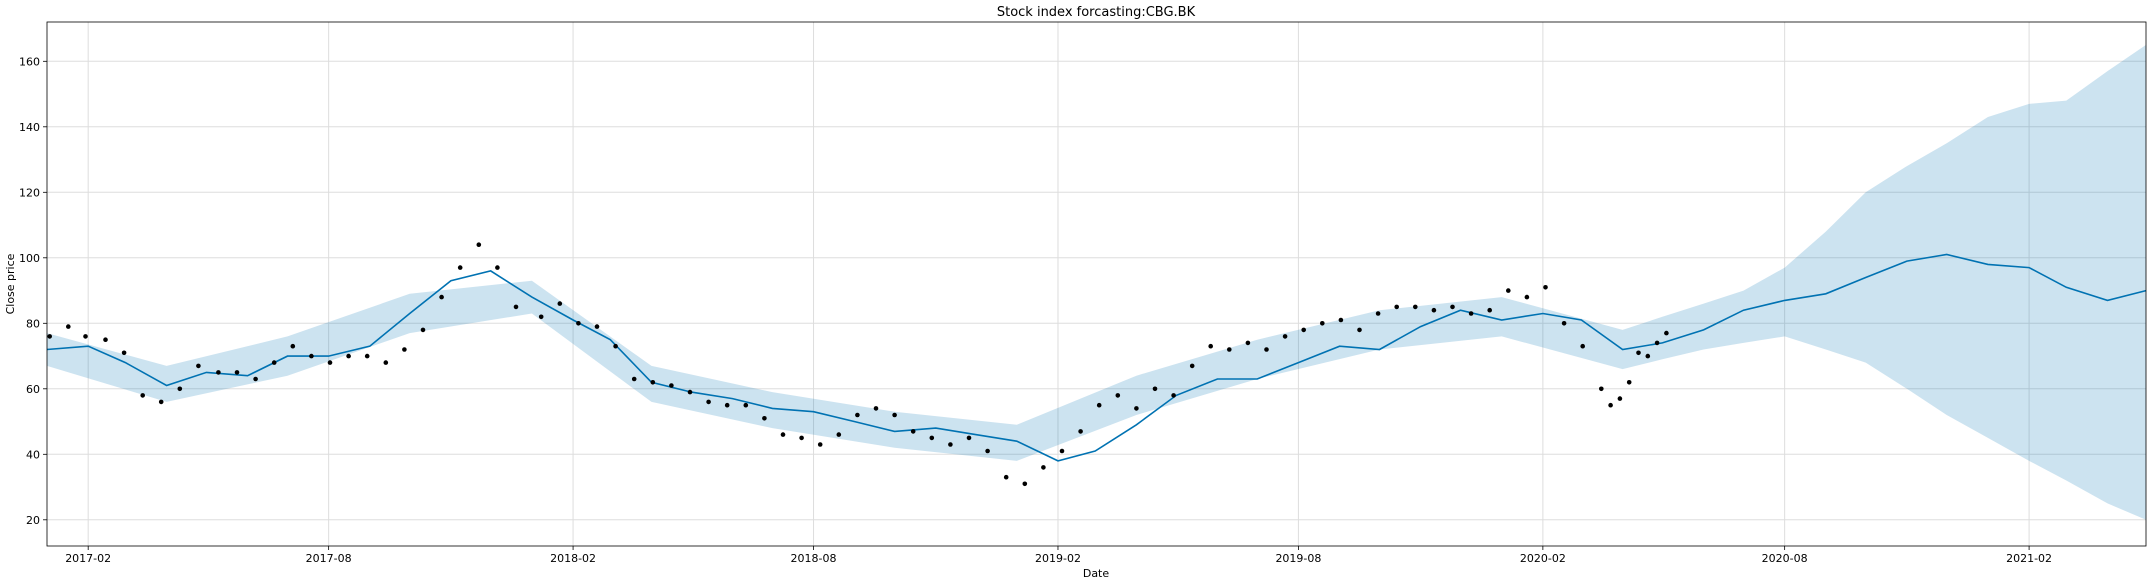 This screenshot has height=584, width=2152. I want to click on y-axis: 20 40 60 80 100 120 140 160, so click(33, 291).